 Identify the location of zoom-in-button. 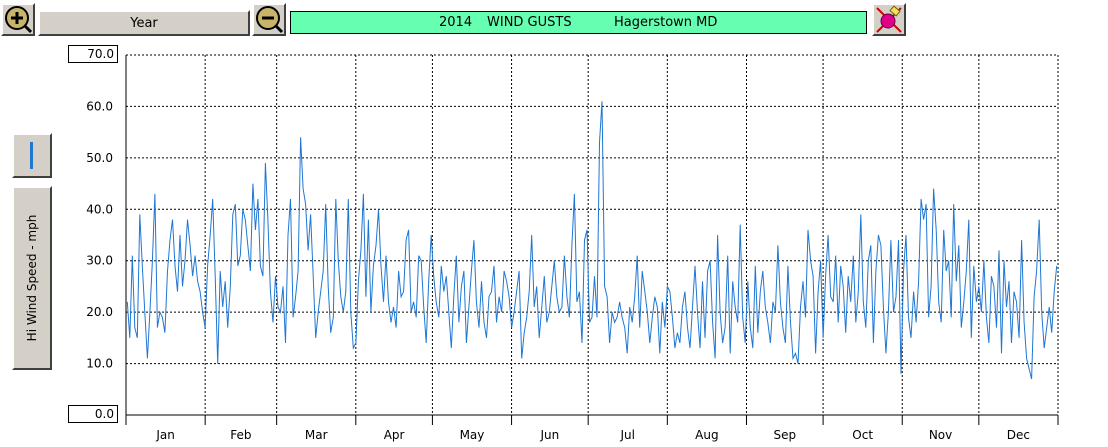
(18, 19).